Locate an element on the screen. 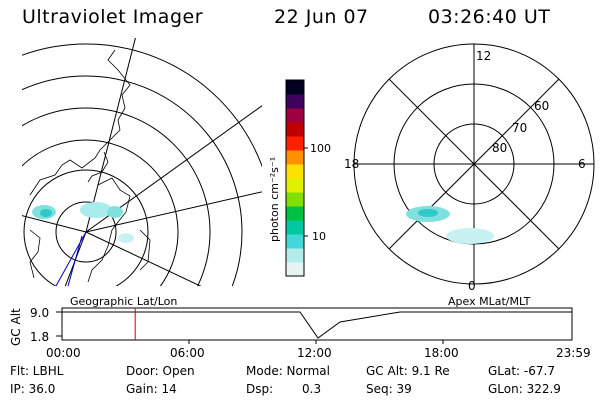 This screenshot has height=400, width=600. x-tick: 06:00 is located at coordinates (187, 353).